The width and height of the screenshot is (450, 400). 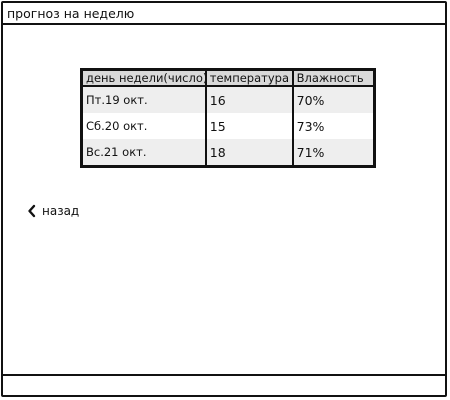 I want to click on table-row: Вс.21 окт. 18 71%, so click(x=228, y=153).